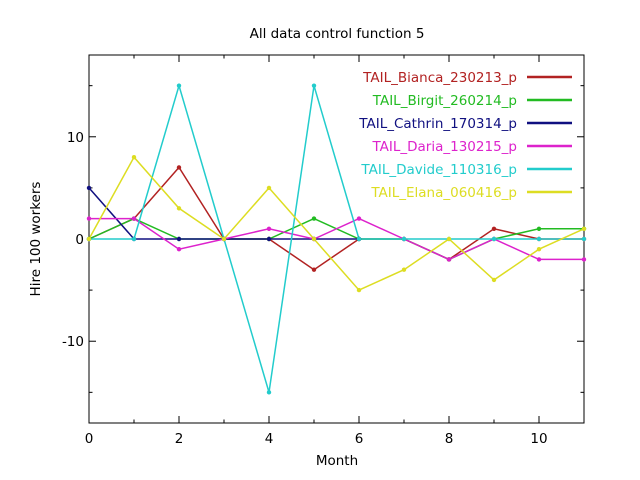 This screenshot has height=480, width=640. What do you see at coordinates (443, 193) in the screenshot?
I see `legend-label: TAIL_Elana_060416_p` at bounding box center [443, 193].